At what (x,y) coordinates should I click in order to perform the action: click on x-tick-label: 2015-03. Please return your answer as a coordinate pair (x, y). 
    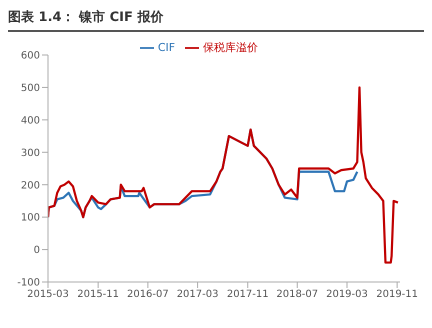
    Looking at the image, I should click on (48, 294).